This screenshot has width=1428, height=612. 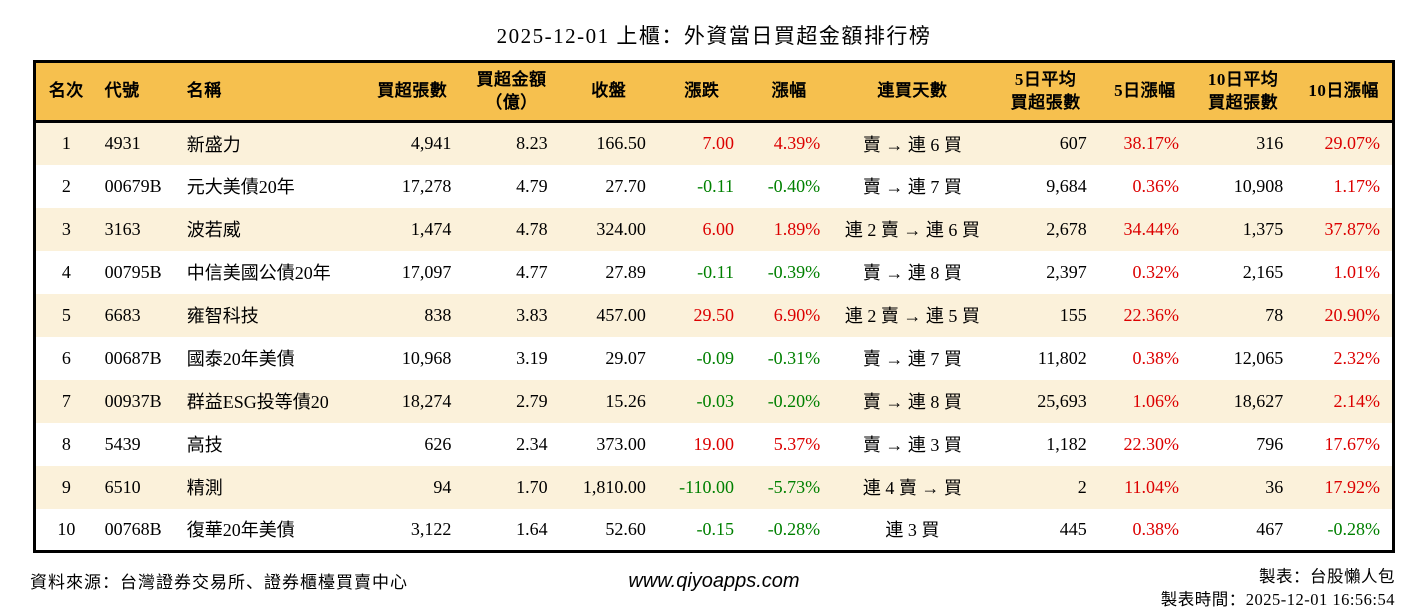 I want to click on rank-cell: 9, so click(x=66, y=486).